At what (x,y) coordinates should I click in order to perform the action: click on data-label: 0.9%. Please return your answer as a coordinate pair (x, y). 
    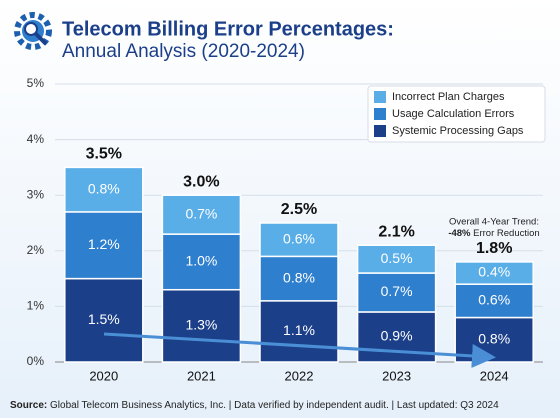
    Looking at the image, I should click on (397, 336).